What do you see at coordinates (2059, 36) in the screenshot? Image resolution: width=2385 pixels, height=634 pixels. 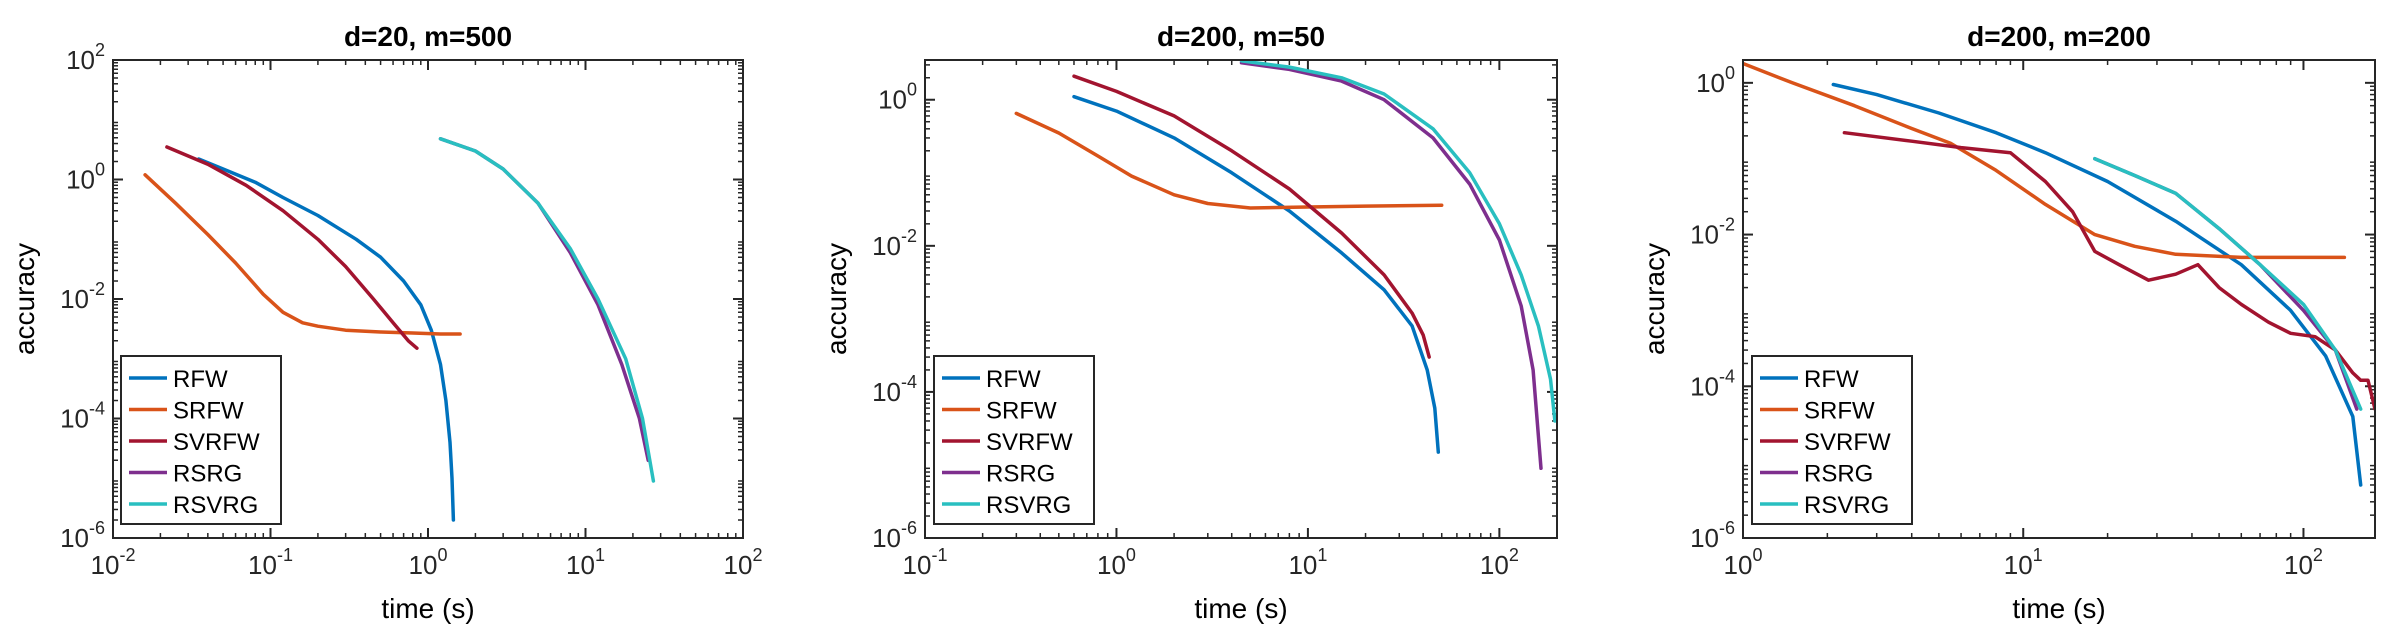 I see `chart-title: d=200, m=200` at bounding box center [2059, 36].